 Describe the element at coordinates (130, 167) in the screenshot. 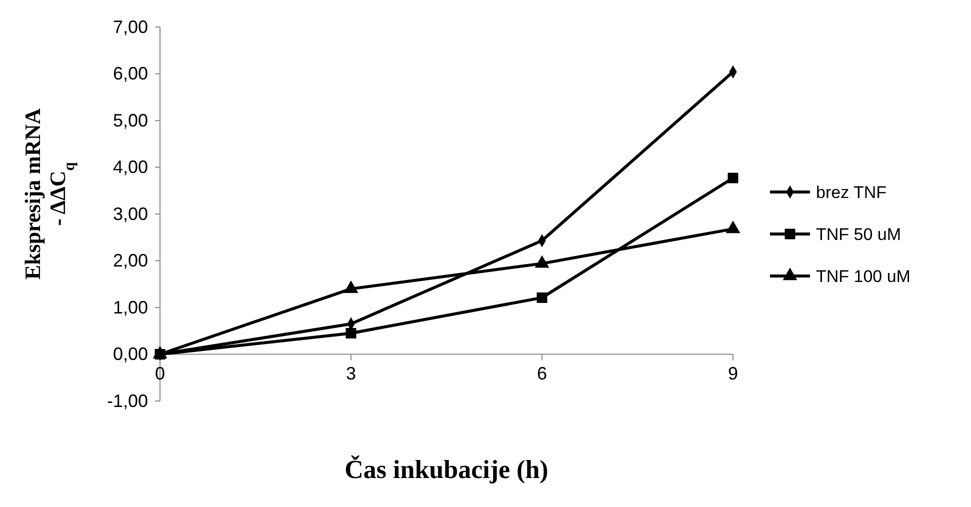

I see `y-tick-label: 4,00` at that location.